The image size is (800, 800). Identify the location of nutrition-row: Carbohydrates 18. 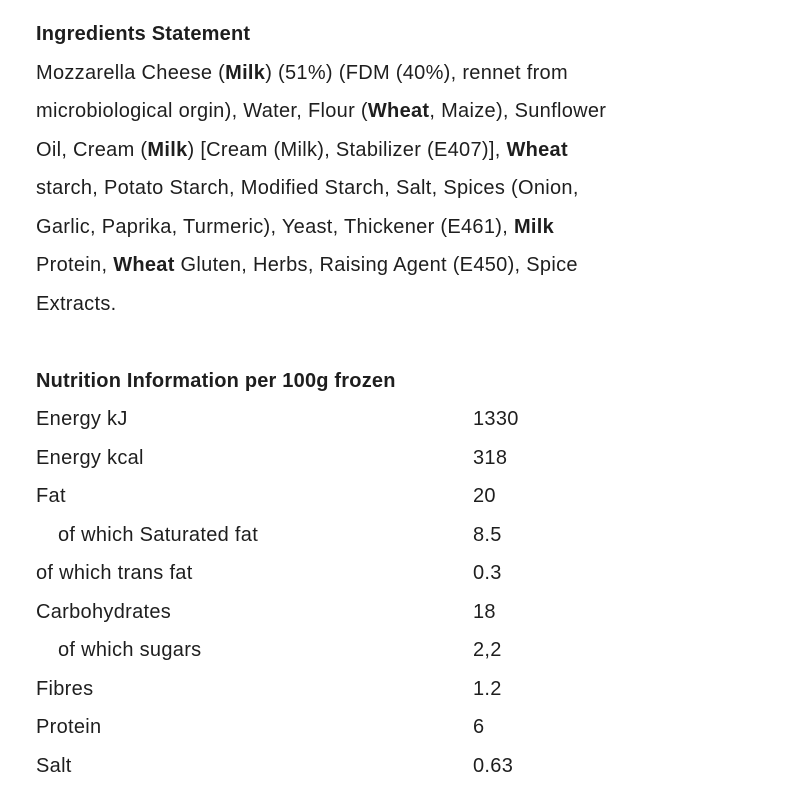
(408, 612).